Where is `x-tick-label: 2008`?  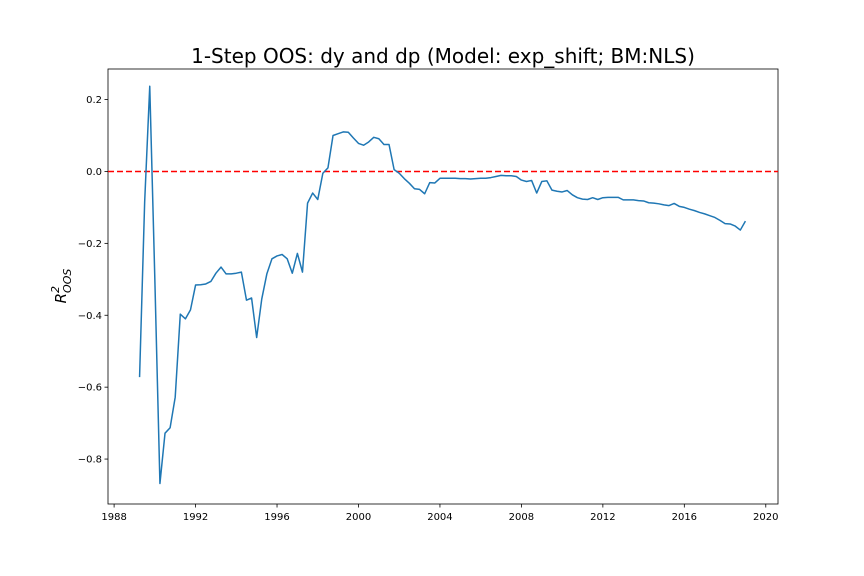
x-tick-label: 2008 is located at coordinates (521, 517).